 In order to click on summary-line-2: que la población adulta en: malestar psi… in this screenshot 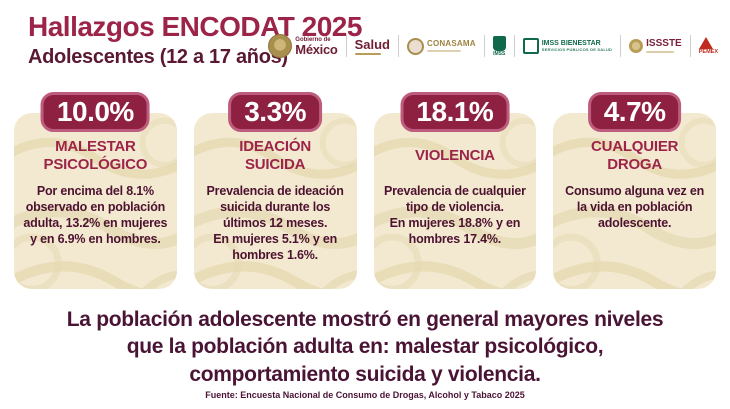, I will do `click(365, 347)`.